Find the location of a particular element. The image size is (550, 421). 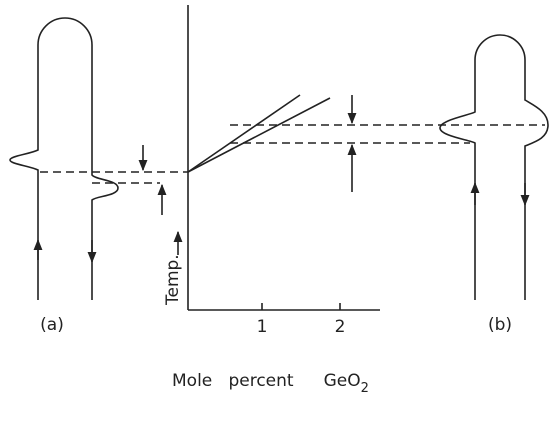

y-label: Temp. is located at coordinates (173, 280).